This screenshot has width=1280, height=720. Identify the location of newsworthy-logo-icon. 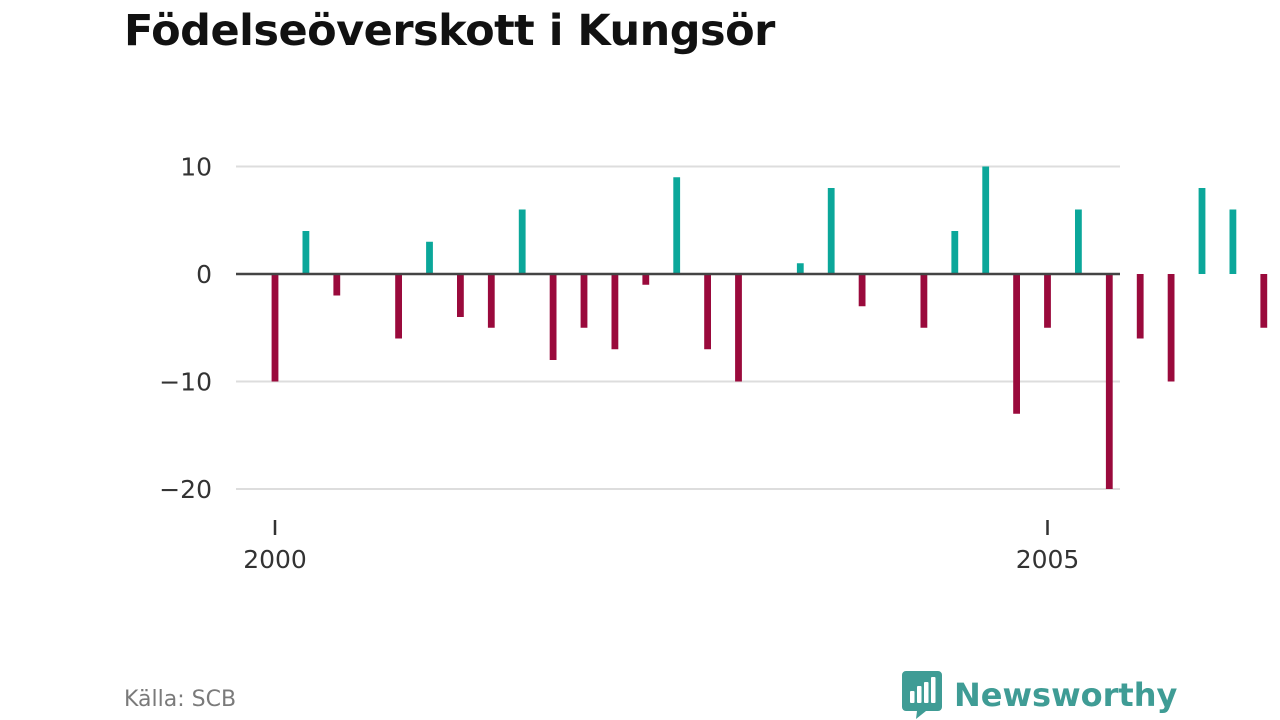
(922, 695).